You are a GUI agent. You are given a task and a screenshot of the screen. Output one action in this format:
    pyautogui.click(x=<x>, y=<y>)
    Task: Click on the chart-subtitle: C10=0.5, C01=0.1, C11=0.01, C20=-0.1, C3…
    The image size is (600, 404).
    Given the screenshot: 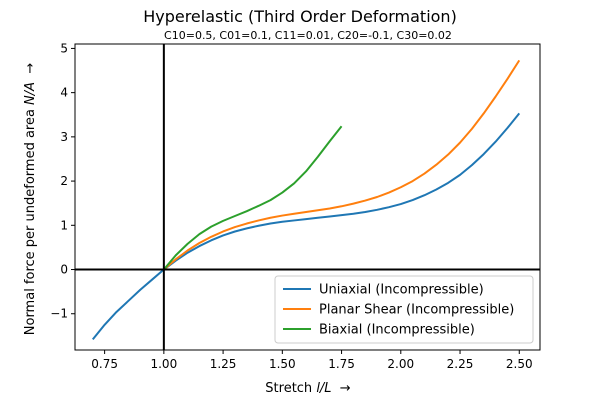 What is the action you would take?
    pyautogui.click(x=308, y=35)
    